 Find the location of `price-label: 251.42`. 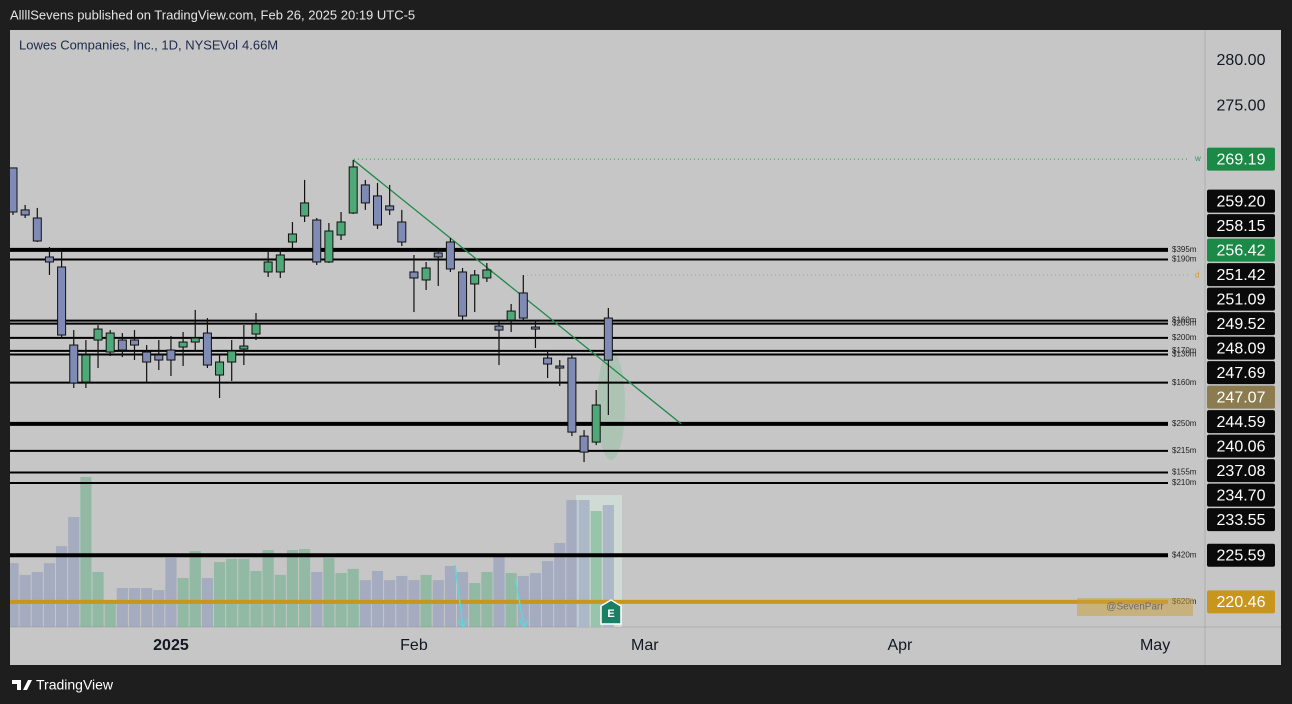

price-label: 251.42 is located at coordinates (1241, 275).